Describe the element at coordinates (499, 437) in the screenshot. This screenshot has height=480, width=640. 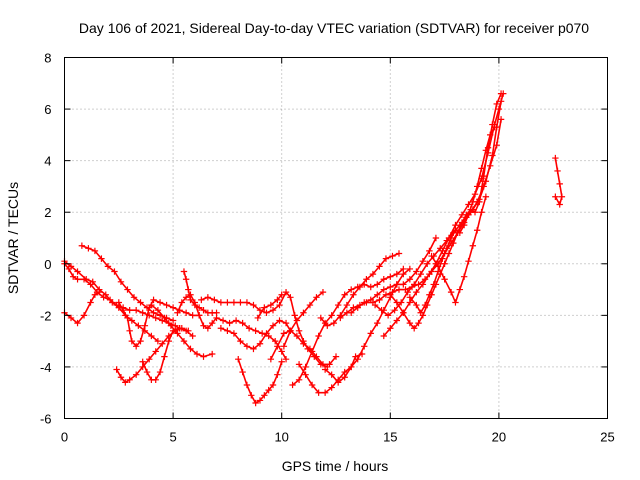
I see `x-tick-label: 20` at that location.